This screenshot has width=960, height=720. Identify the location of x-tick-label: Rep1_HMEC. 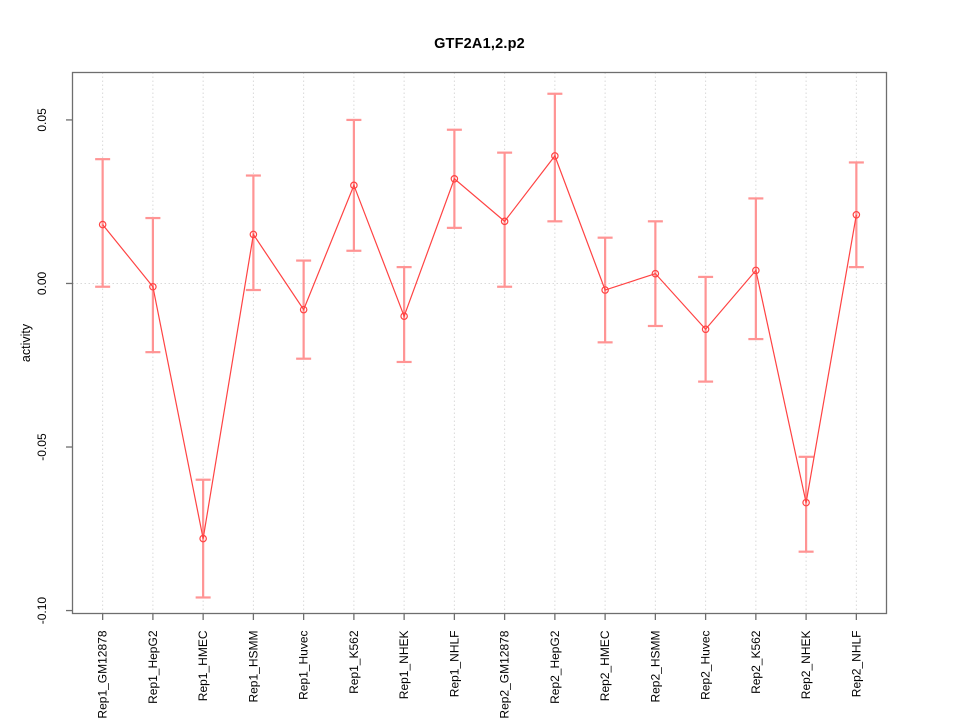
(203, 665).